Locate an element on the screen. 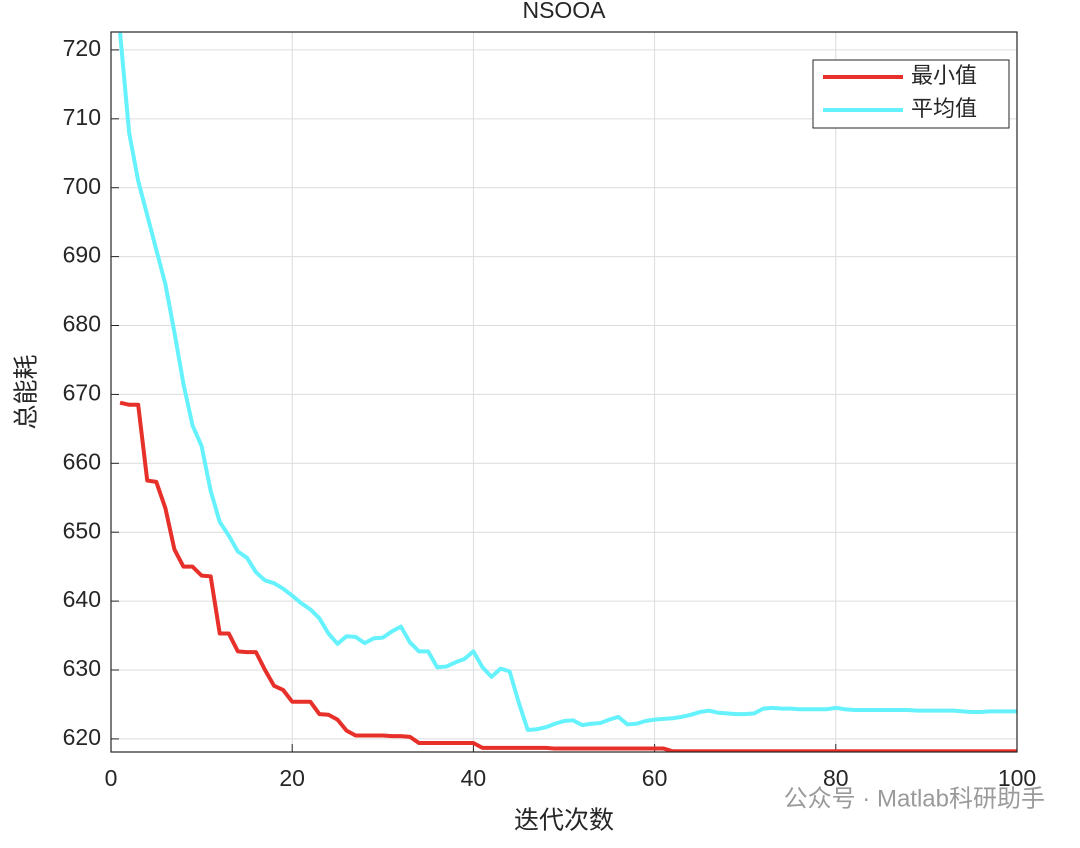 This screenshot has width=1080, height=848. legend-label: 最小值 is located at coordinates (944, 76).